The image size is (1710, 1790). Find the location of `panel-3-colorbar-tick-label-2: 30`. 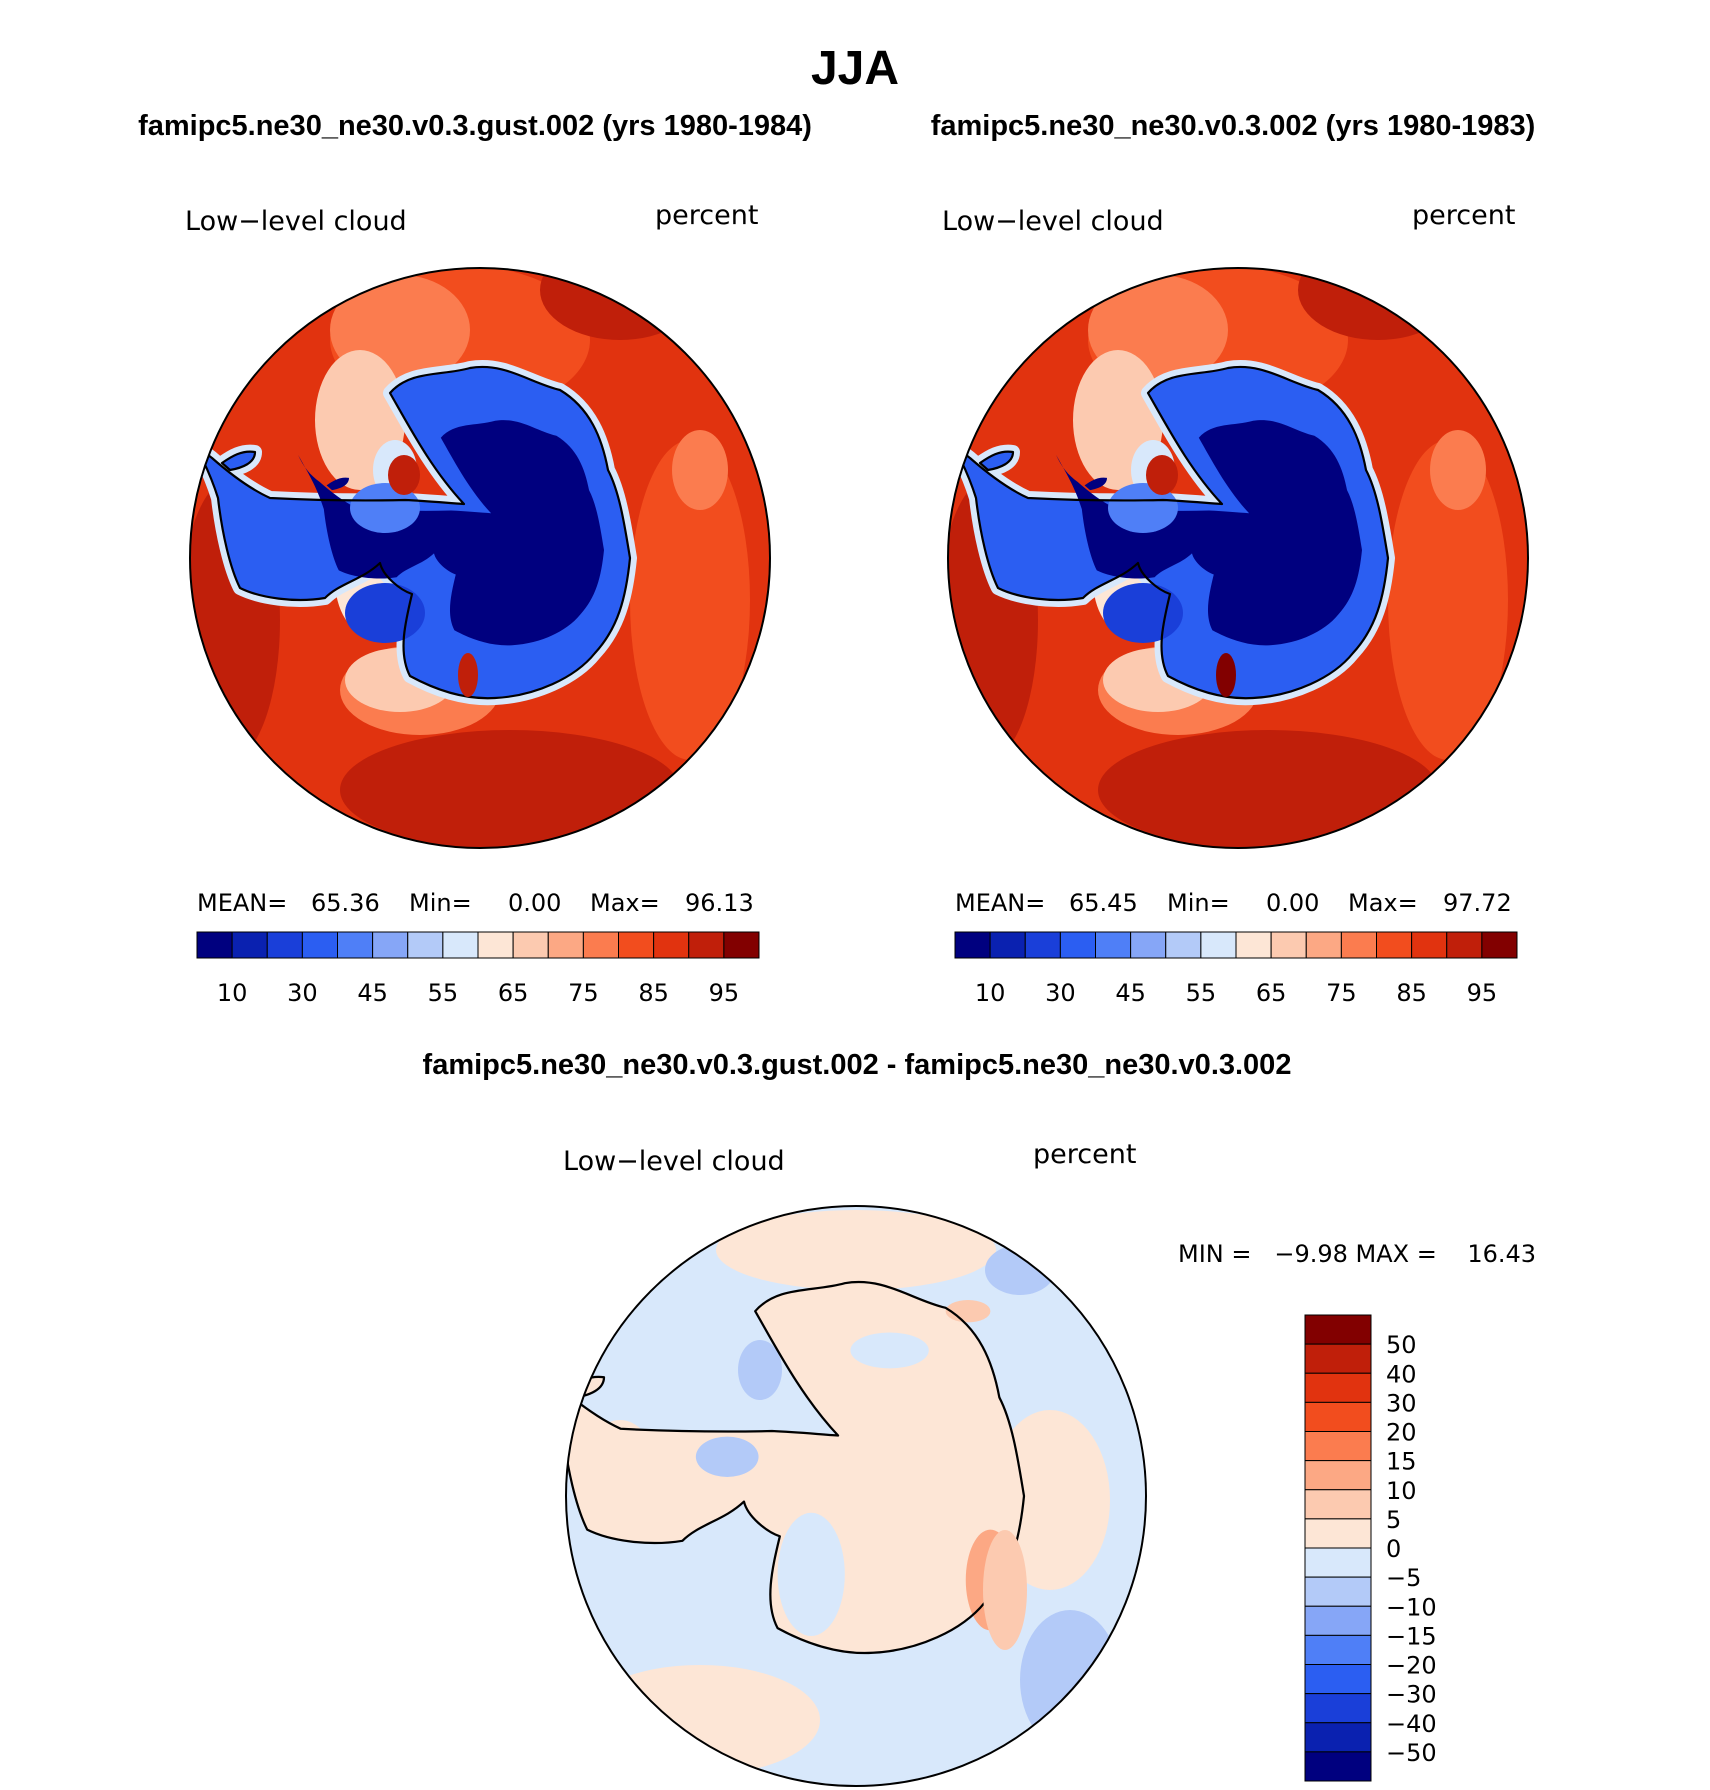

panel-3-colorbar-tick-label-2: 30 is located at coordinates (1401, 1403).